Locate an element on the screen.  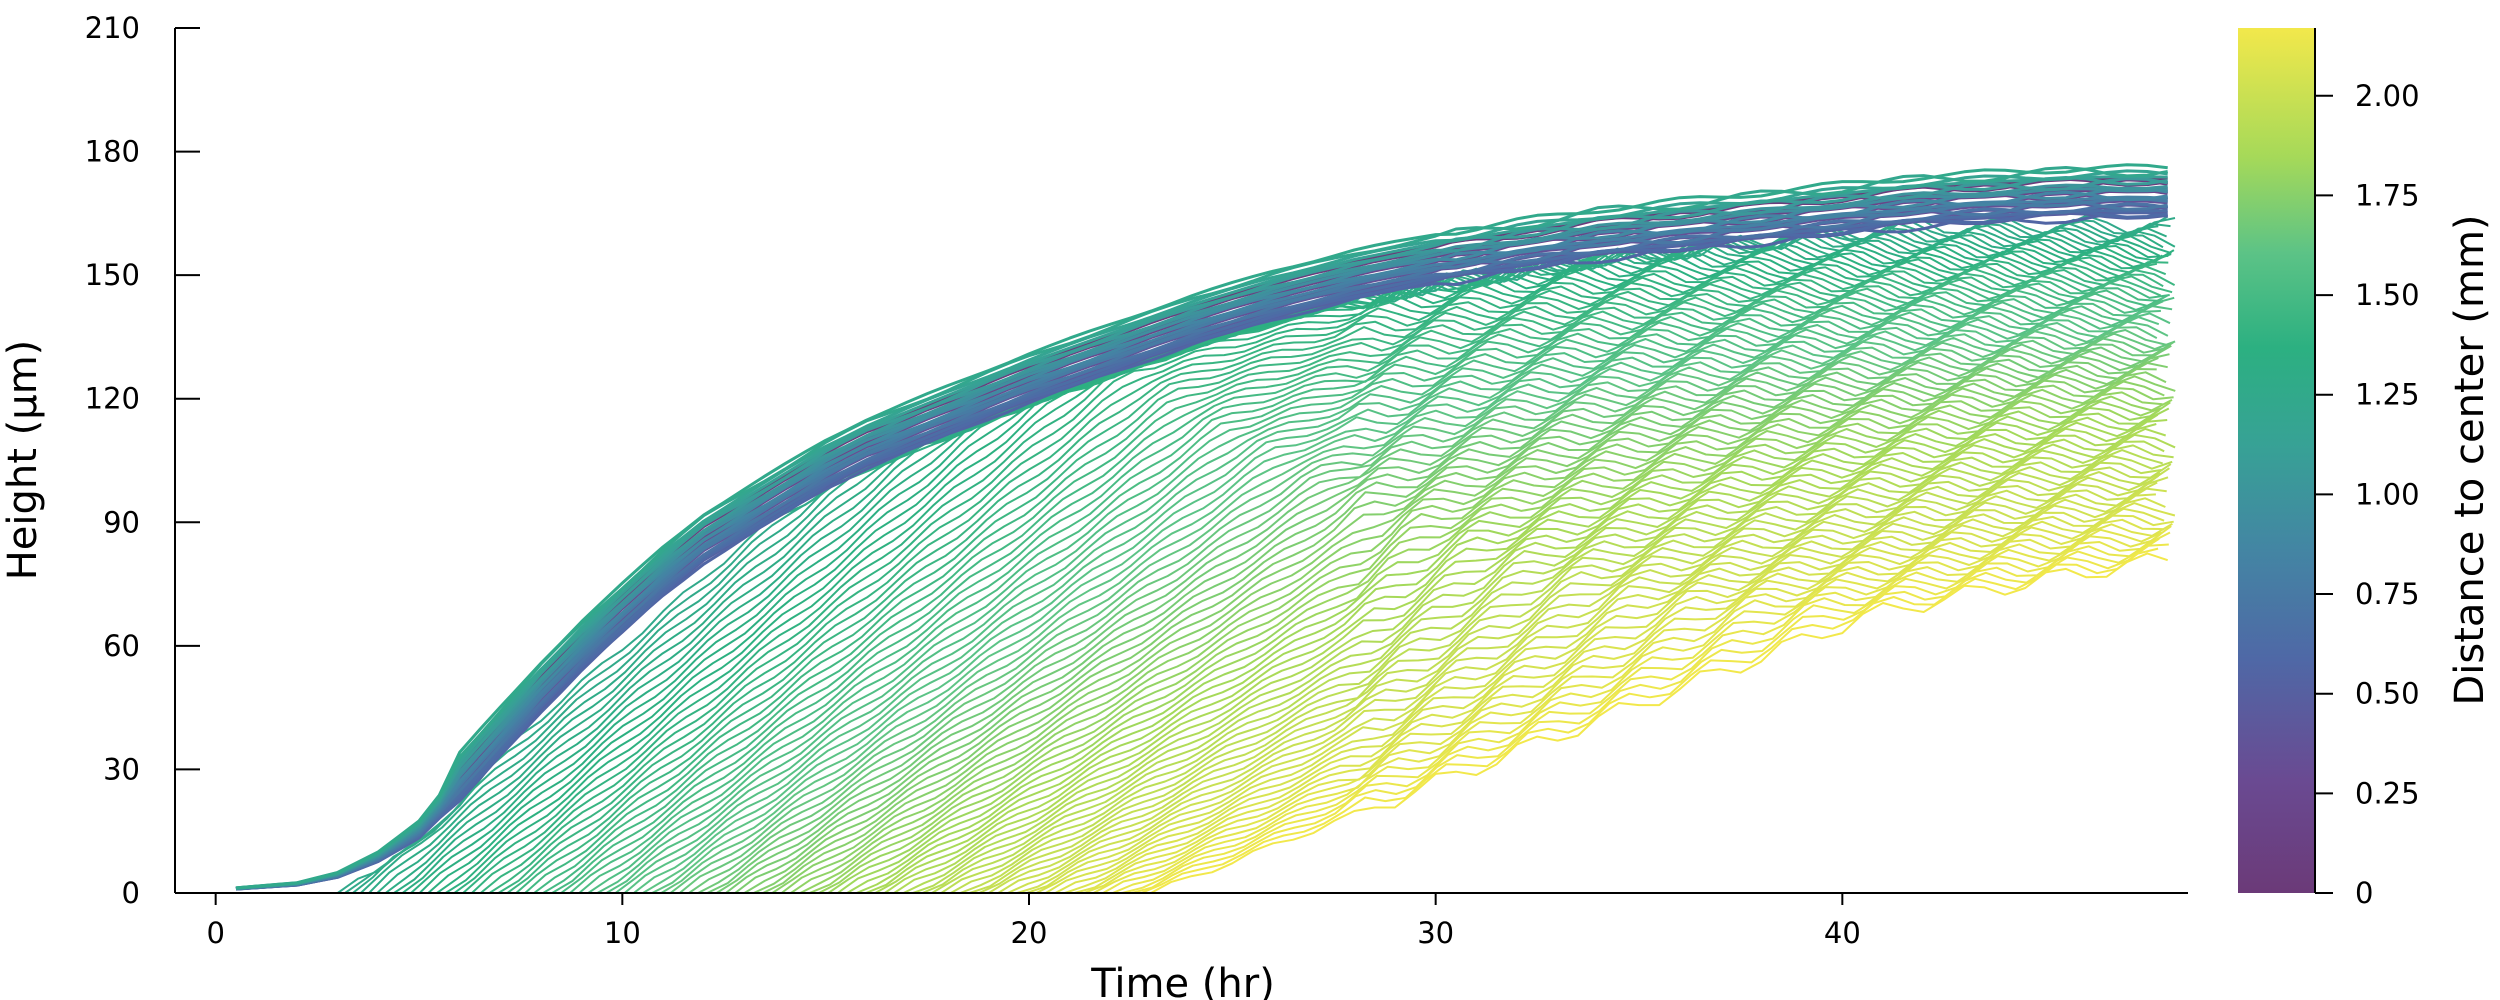
colorbar-tick: 1.50 is located at coordinates (2367, 295).